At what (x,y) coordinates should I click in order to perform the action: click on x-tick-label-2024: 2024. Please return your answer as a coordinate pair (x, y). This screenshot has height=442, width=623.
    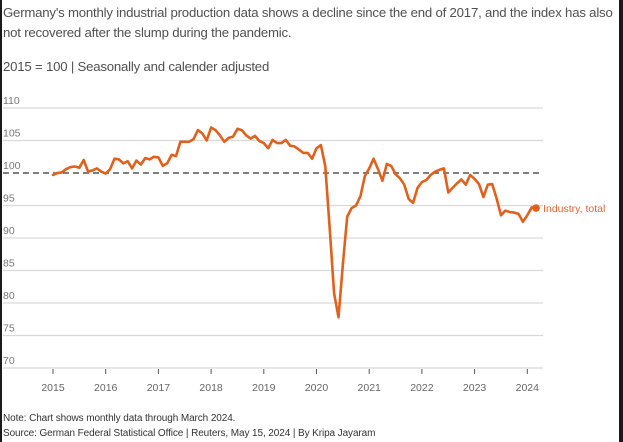
    Looking at the image, I should click on (528, 388).